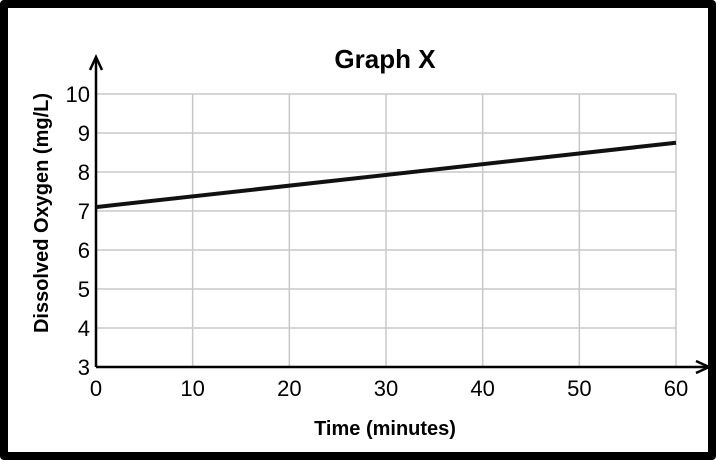  I want to click on x-tick-label: 40, so click(482, 388).